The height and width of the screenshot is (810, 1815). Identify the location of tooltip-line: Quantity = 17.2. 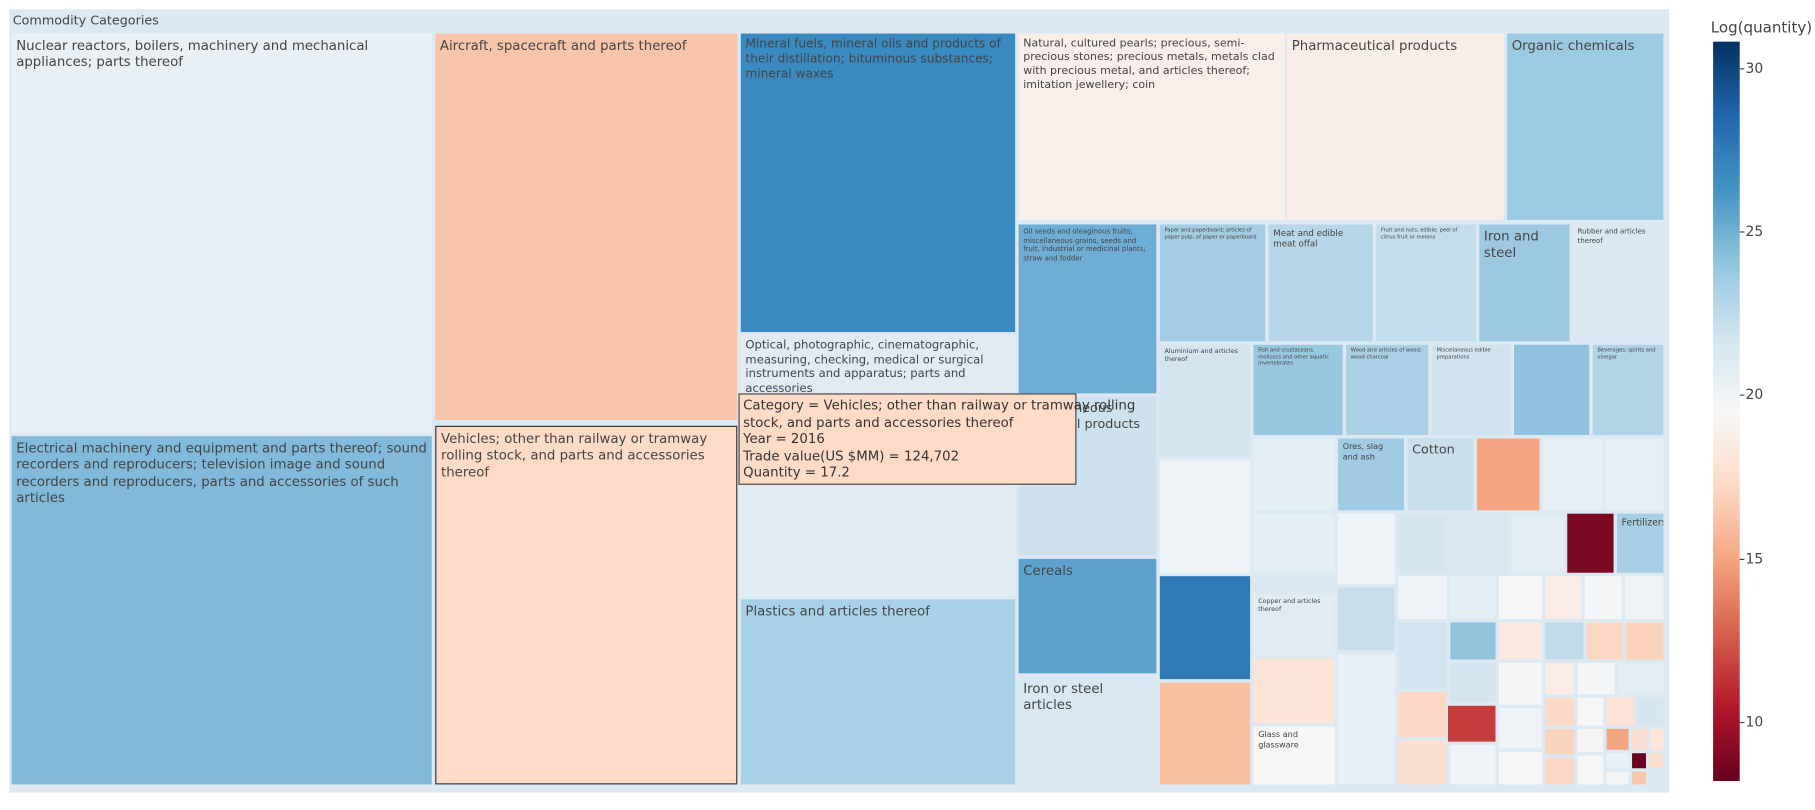
(796, 472).